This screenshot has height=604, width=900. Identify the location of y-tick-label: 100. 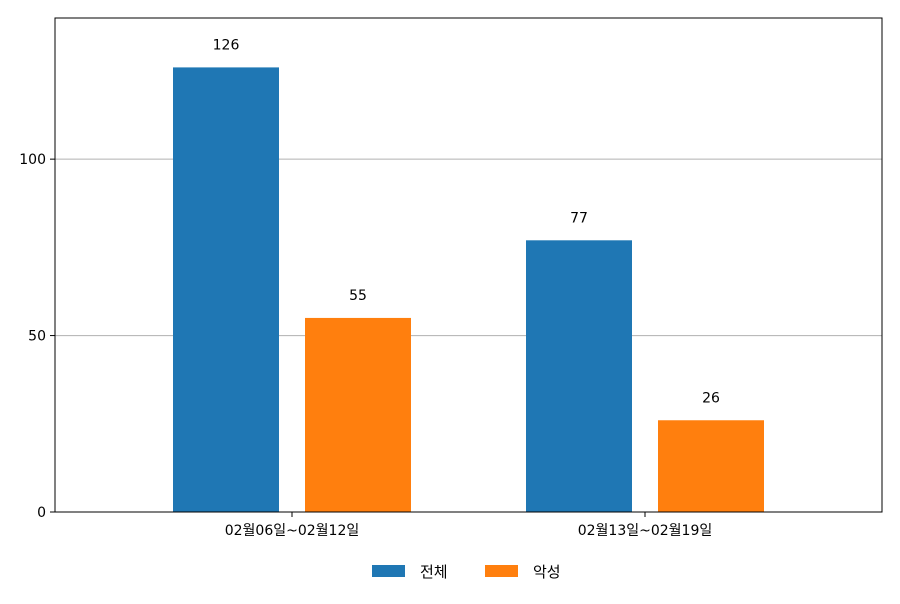
(32, 160).